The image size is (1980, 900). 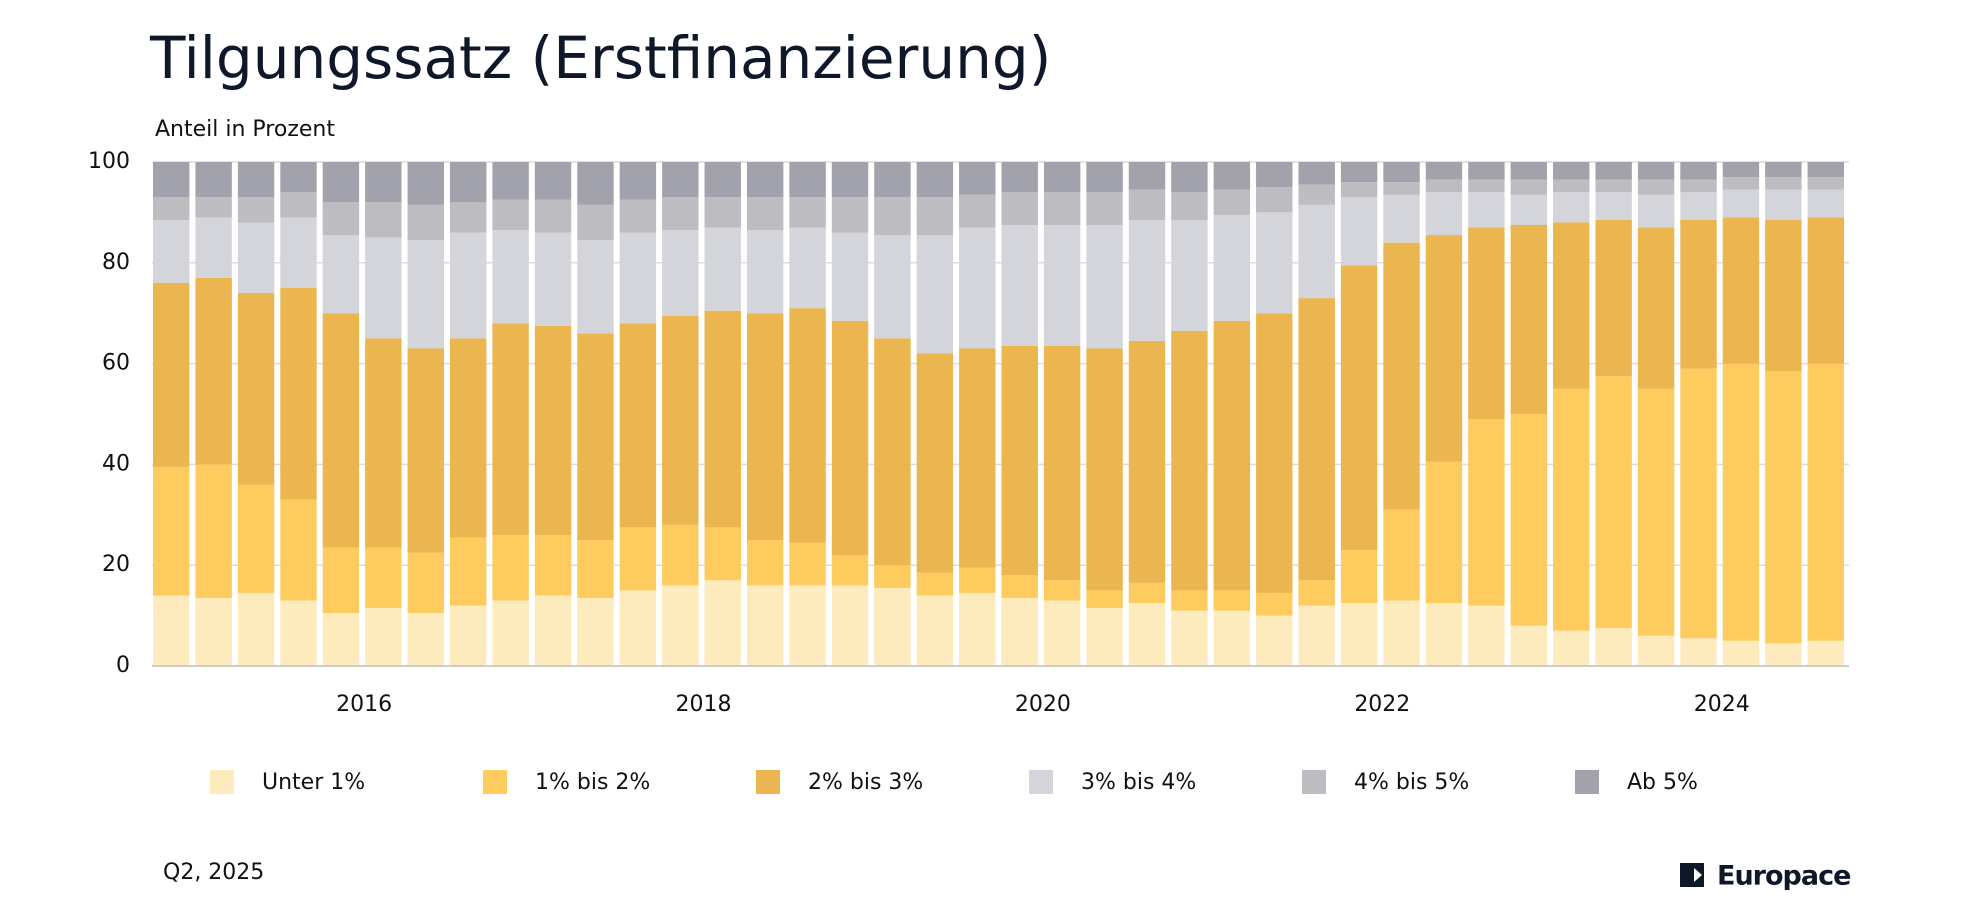 I want to click on x-tick-label: 2016, so click(x=364, y=704).